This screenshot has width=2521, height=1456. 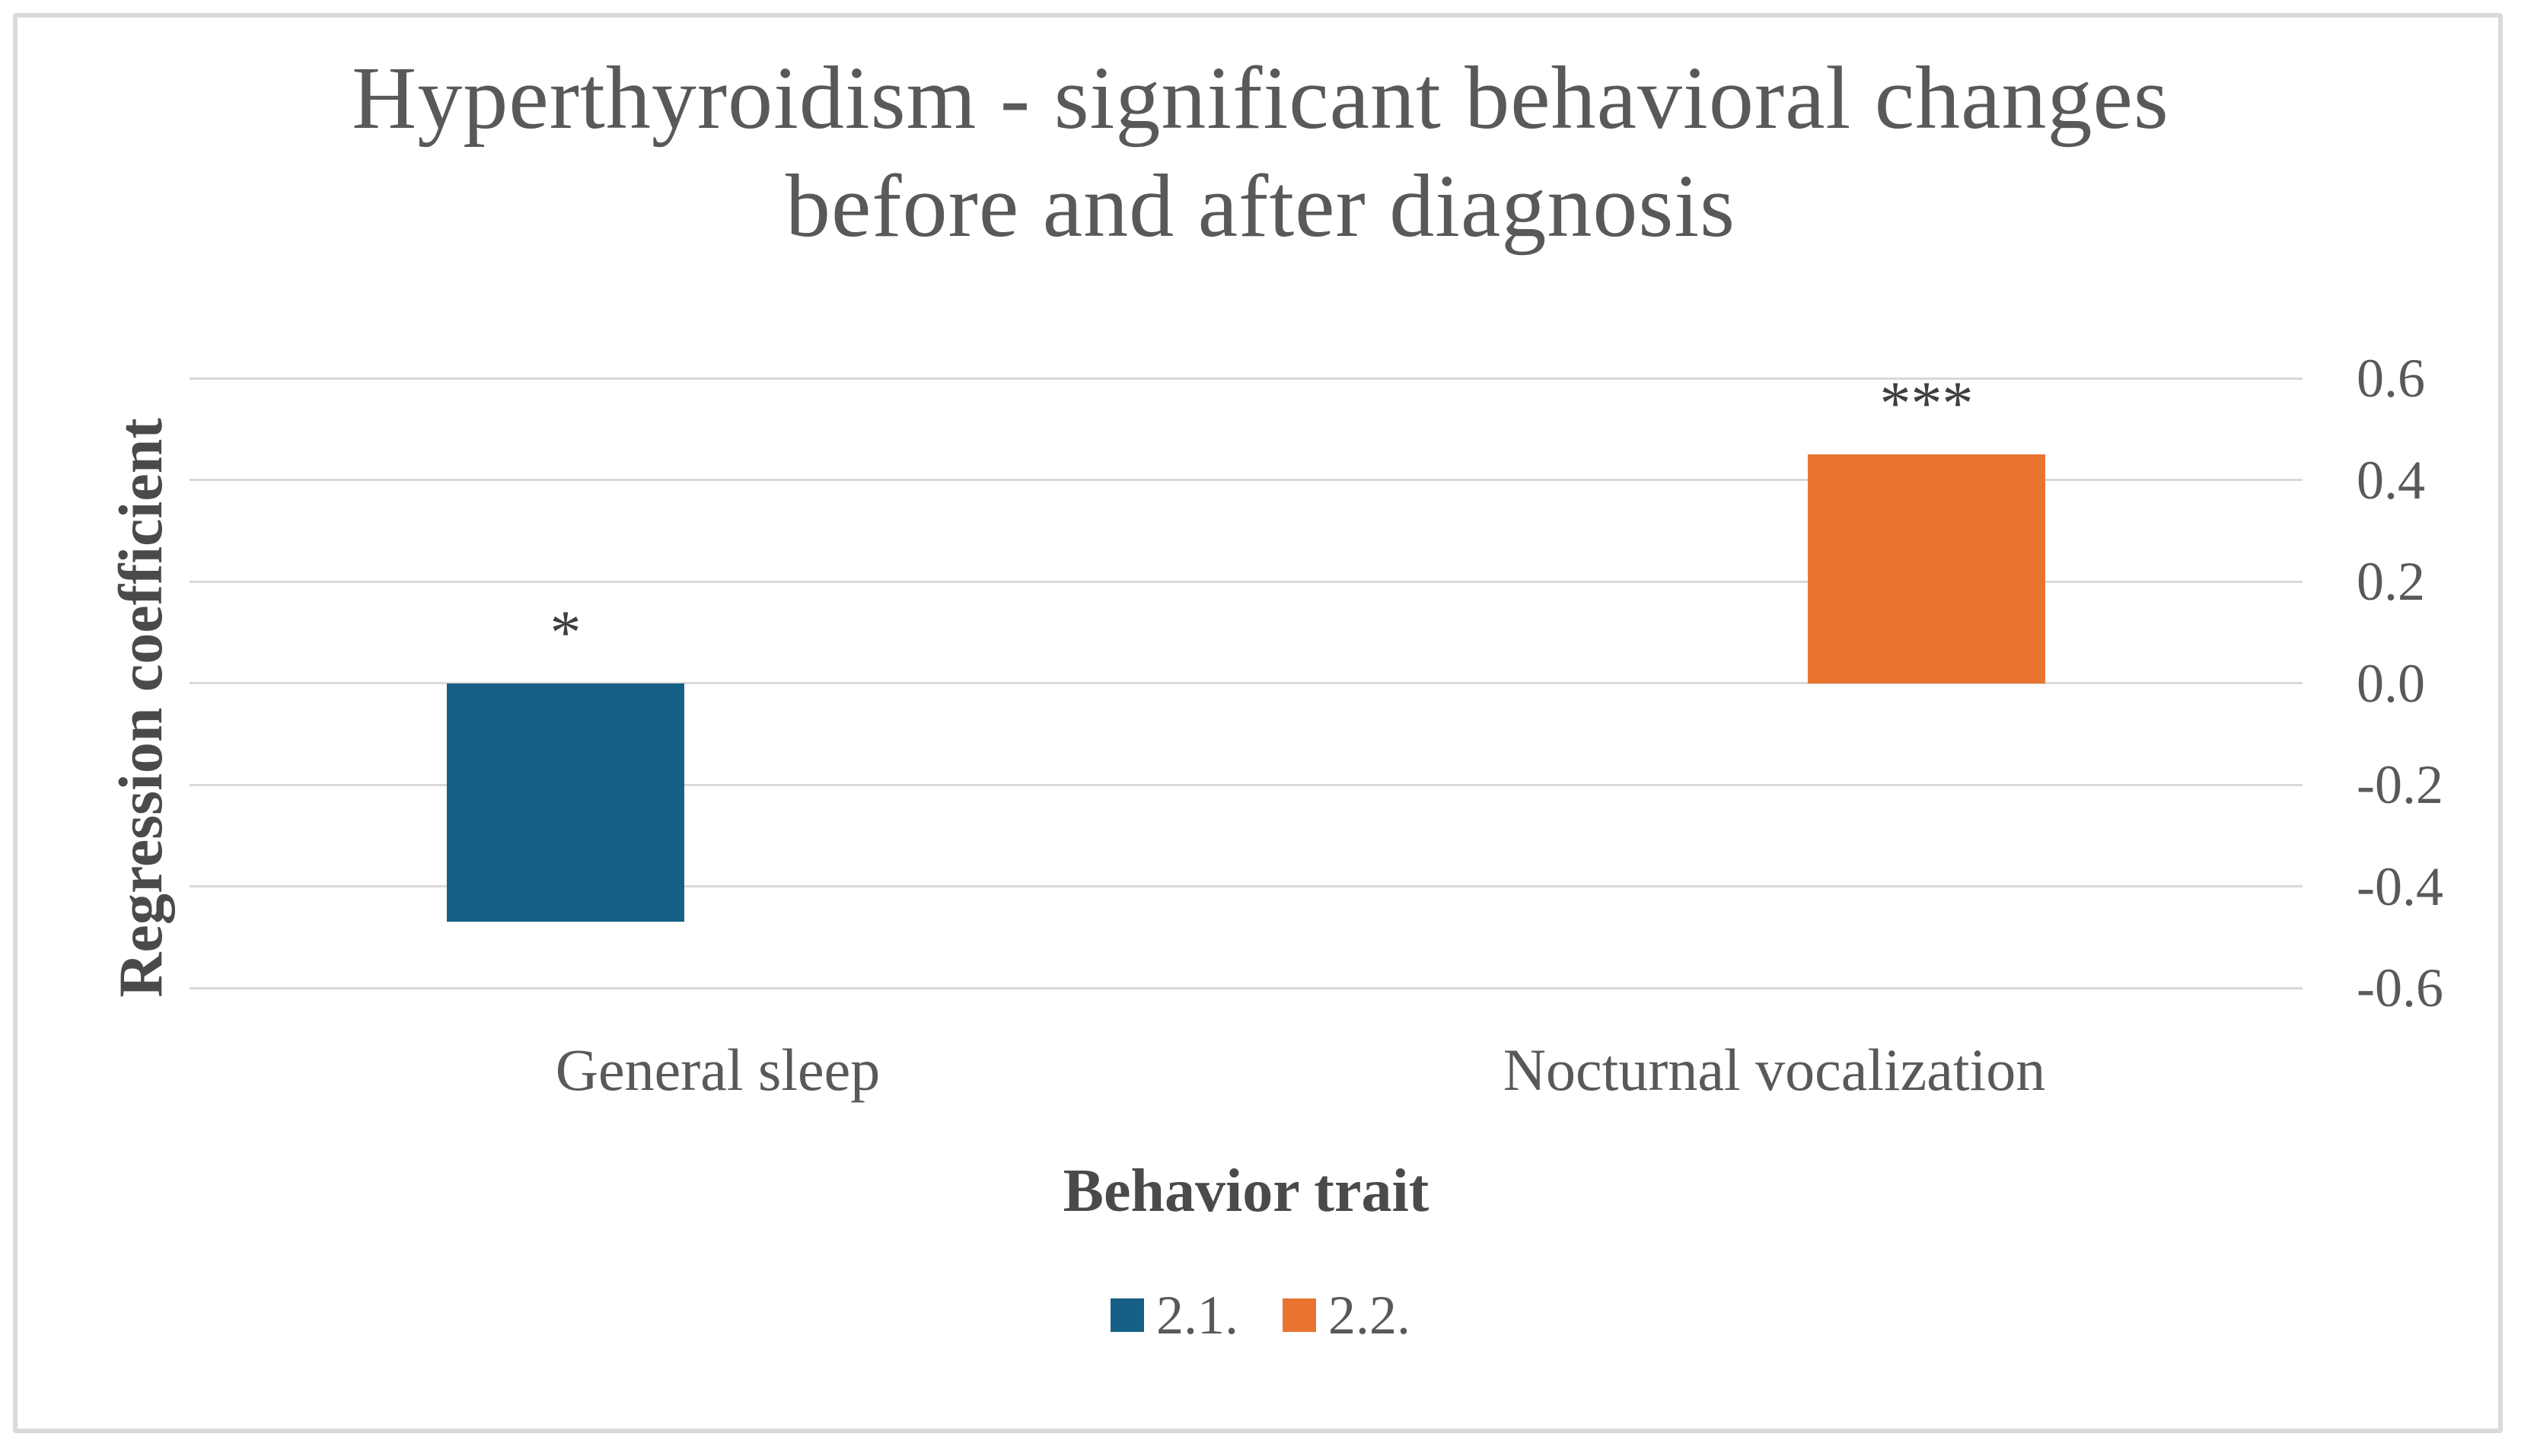 I want to click on legend: 2.1. 2.2., so click(x=1260, y=1315).